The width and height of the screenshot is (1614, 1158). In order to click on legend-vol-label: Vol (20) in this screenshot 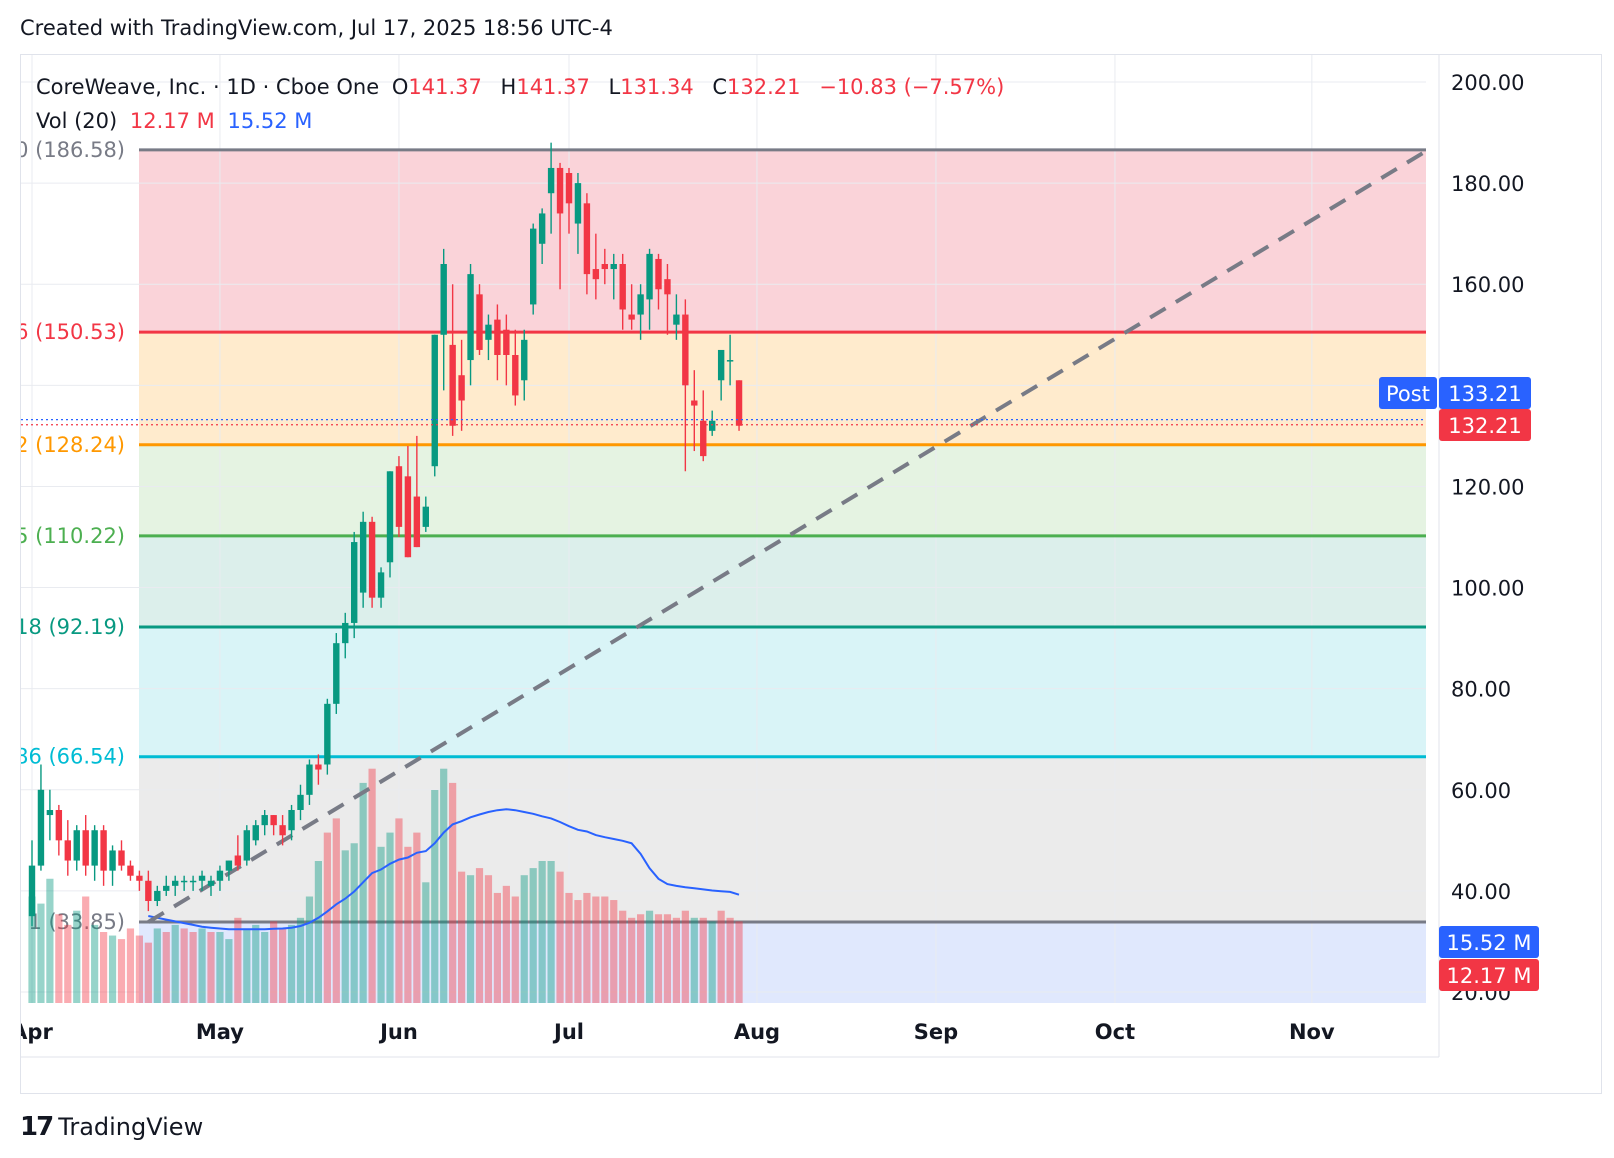, I will do `click(77, 121)`.